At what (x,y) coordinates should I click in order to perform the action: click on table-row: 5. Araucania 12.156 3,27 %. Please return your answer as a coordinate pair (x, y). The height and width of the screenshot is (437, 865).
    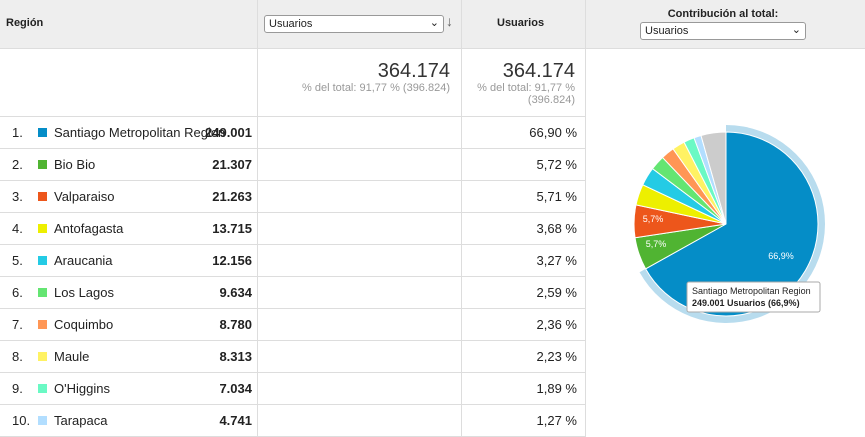
    Looking at the image, I should click on (292, 261).